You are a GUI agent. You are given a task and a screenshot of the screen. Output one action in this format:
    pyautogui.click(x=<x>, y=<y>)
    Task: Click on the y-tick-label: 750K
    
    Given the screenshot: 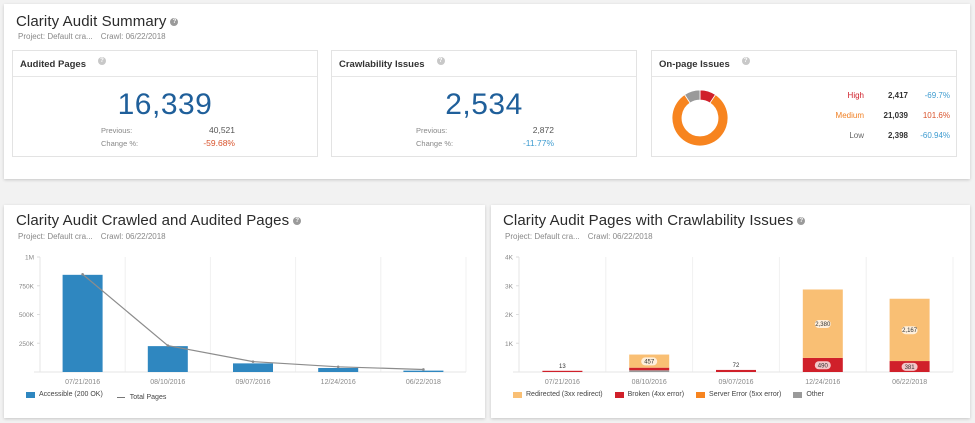 What is the action you would take?
    pyautogui.click(x=27, y=286)
    